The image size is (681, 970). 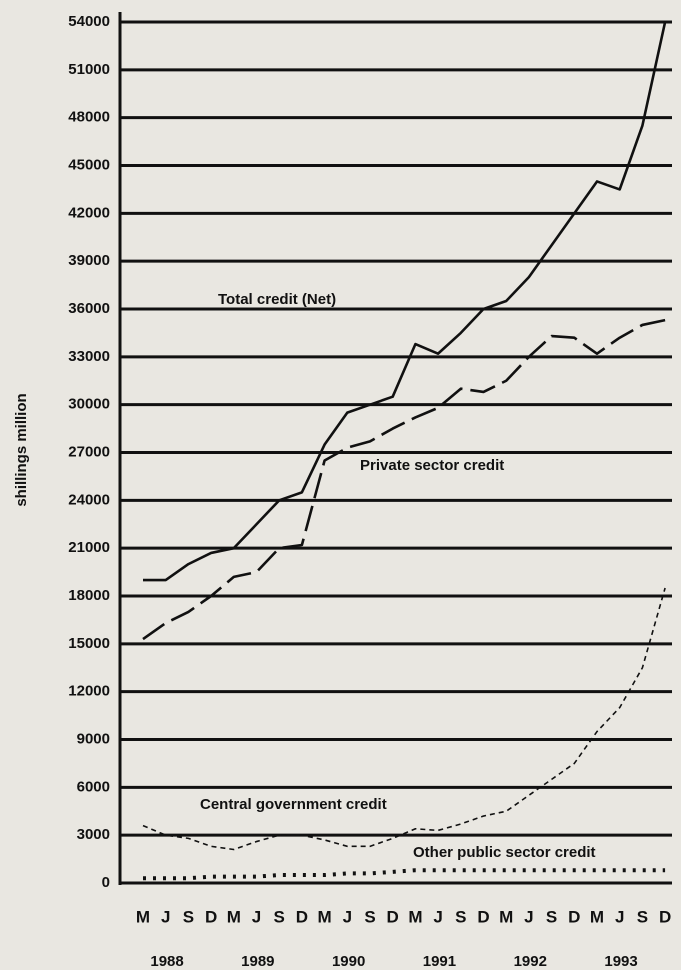 I want to click on y-tick-label: 0, so click(x=106, y=882).